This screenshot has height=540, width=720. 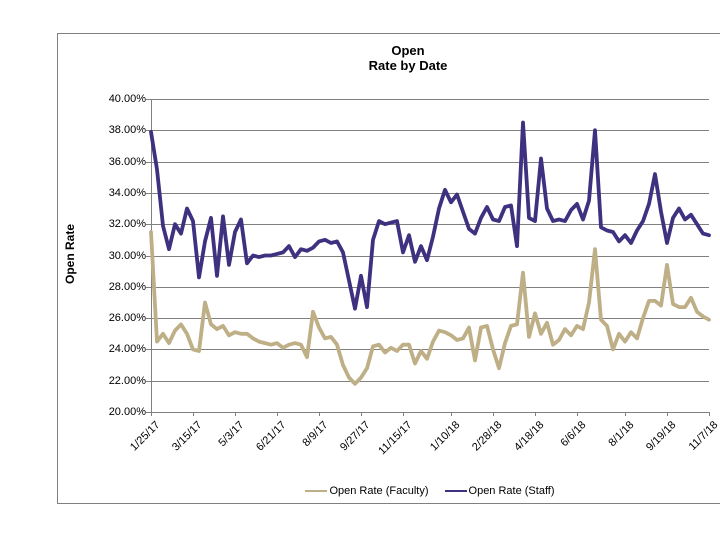 What do you see at coordinates (127, 286) in the screenshot?
I see `y-tick-label: 28.00%` at bounding box center [127, 286].